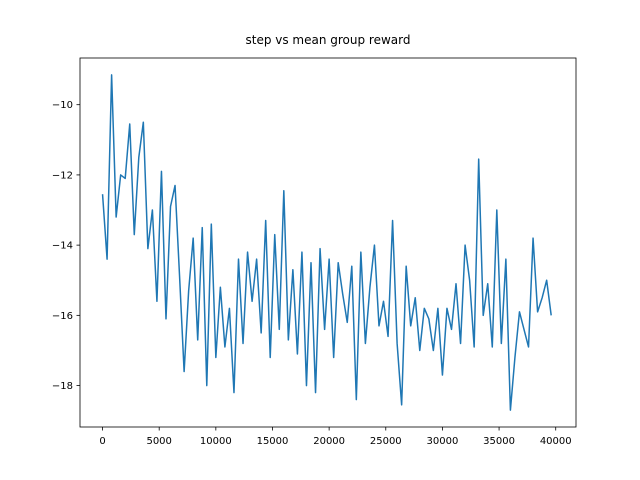  Describe the element at coordinates (443, 441) in the screenshot. I see `x-tick-label: 30000` at that location.